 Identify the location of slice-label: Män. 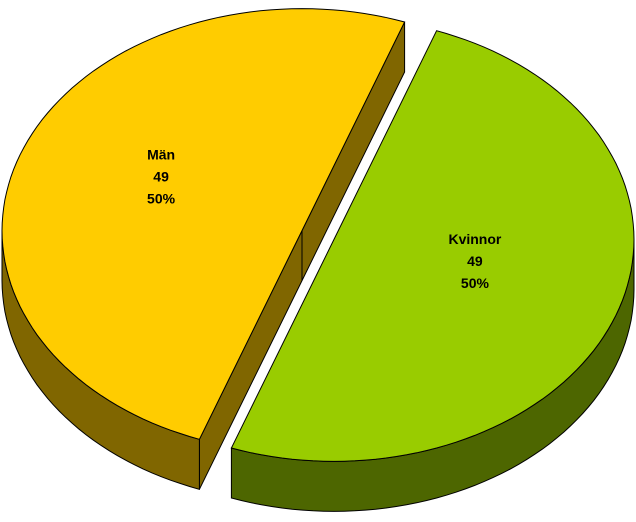
(161, 154).